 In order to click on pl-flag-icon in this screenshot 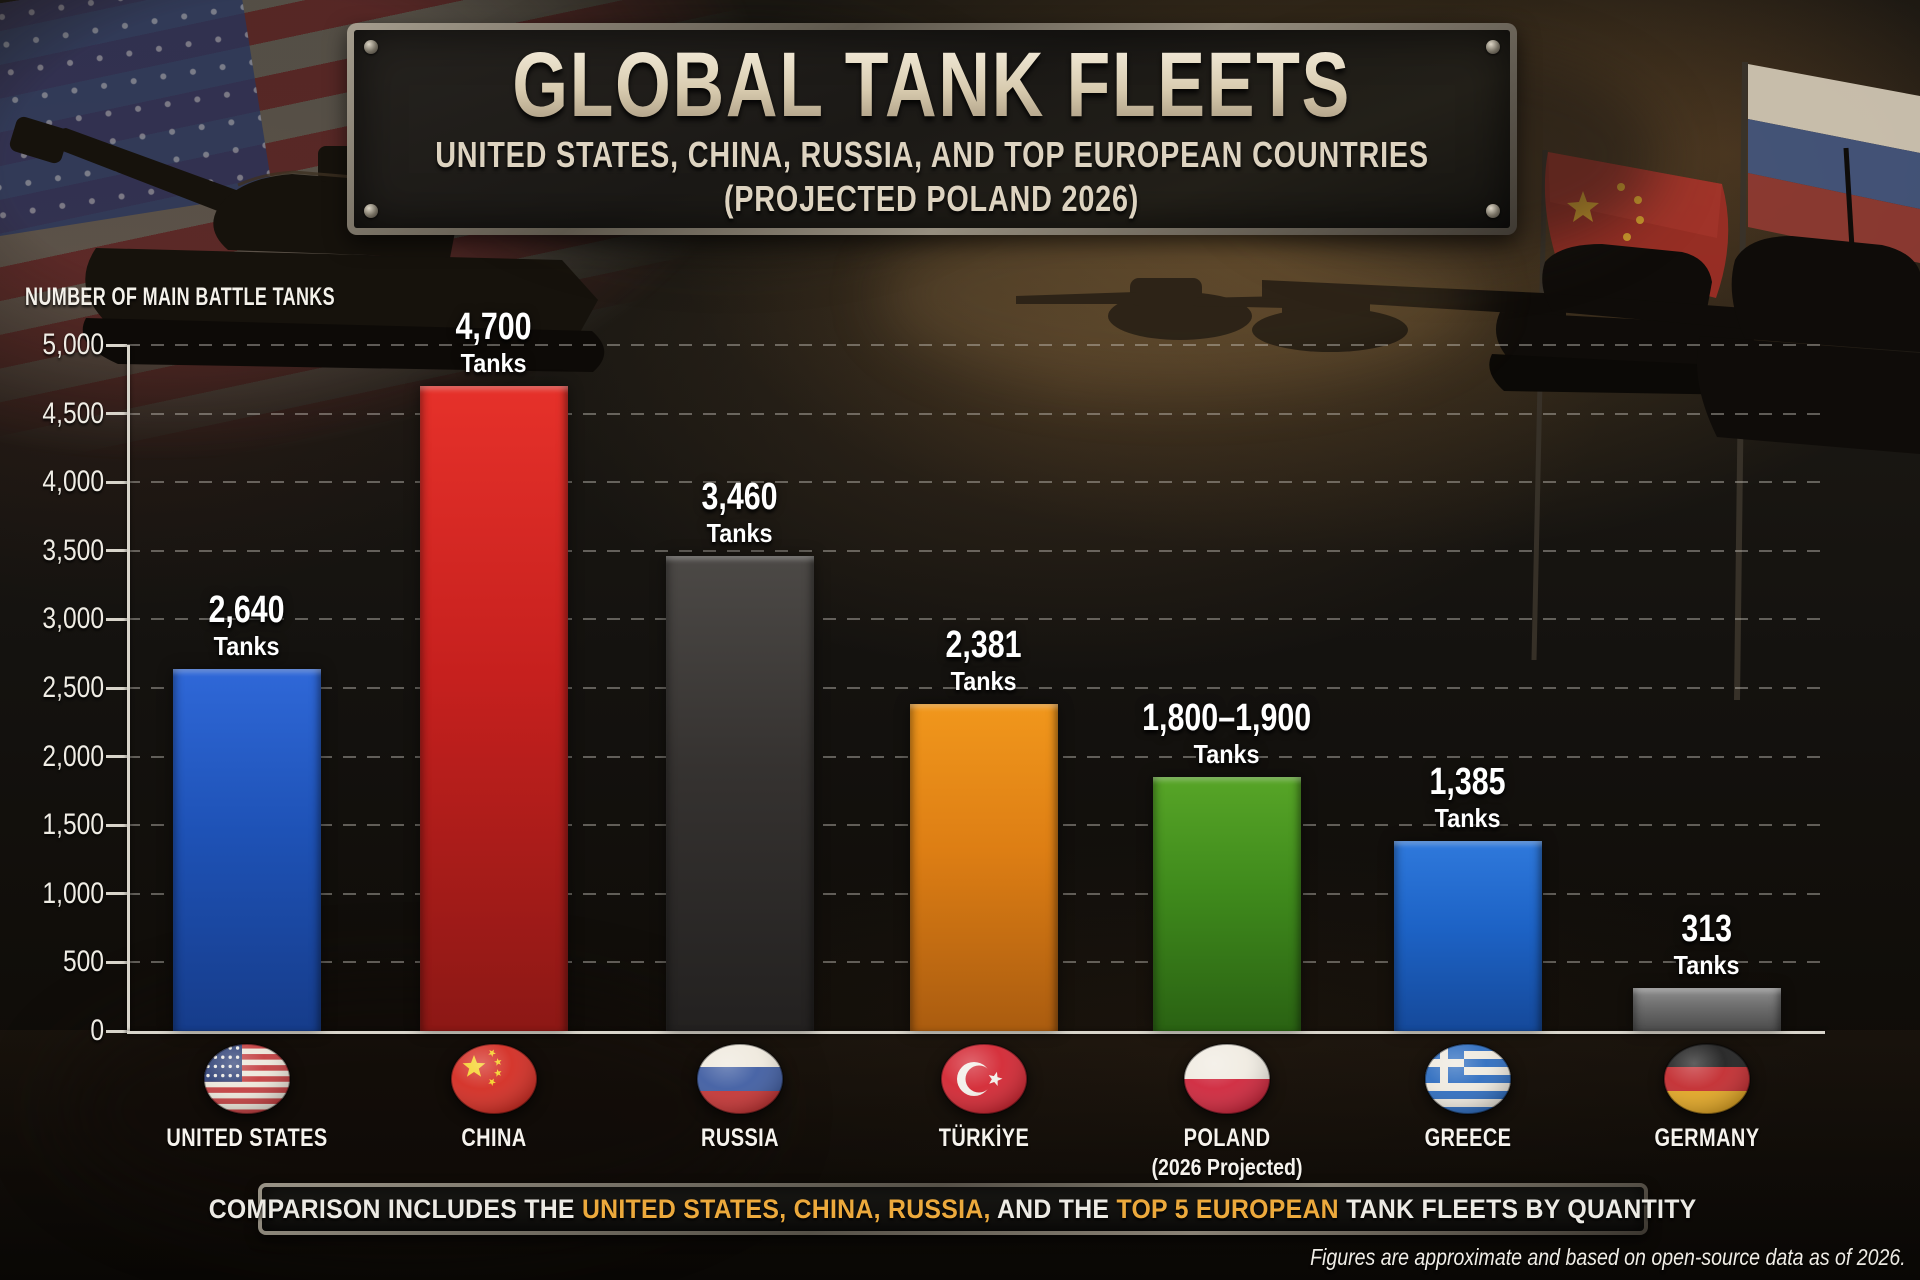, I will do `click(1227, 1079)`.